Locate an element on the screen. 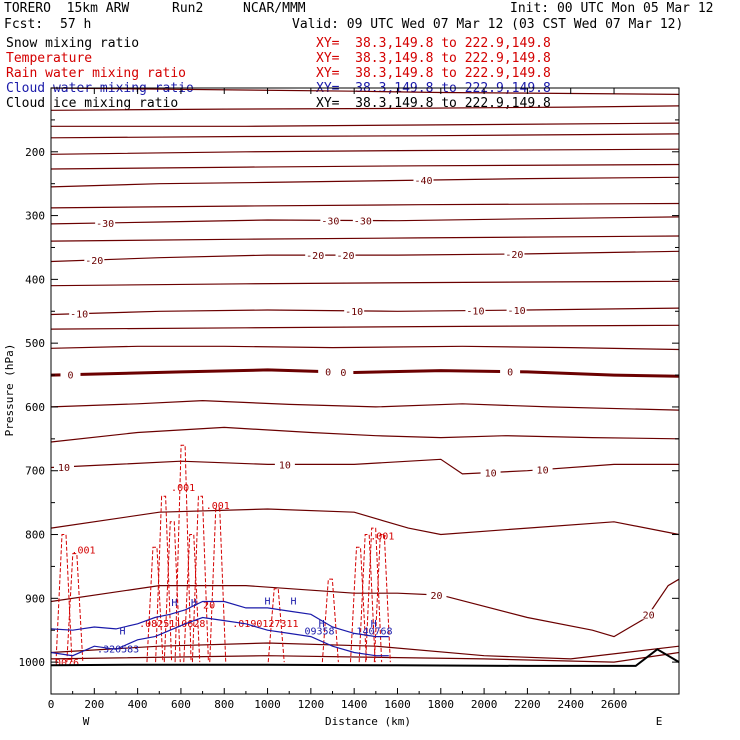 This screenshot has height=740, width=740. y-tick-label: 800 is located at coordinates (35, 535).